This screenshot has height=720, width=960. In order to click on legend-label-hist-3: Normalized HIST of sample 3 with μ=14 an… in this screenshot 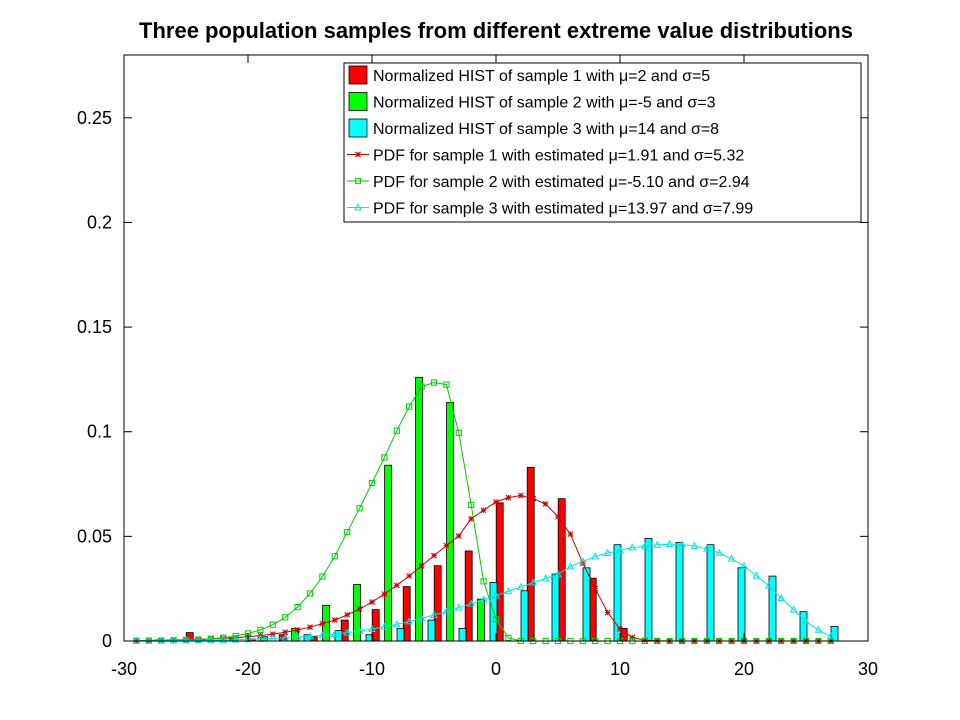, I will do `click(546, 129)`.